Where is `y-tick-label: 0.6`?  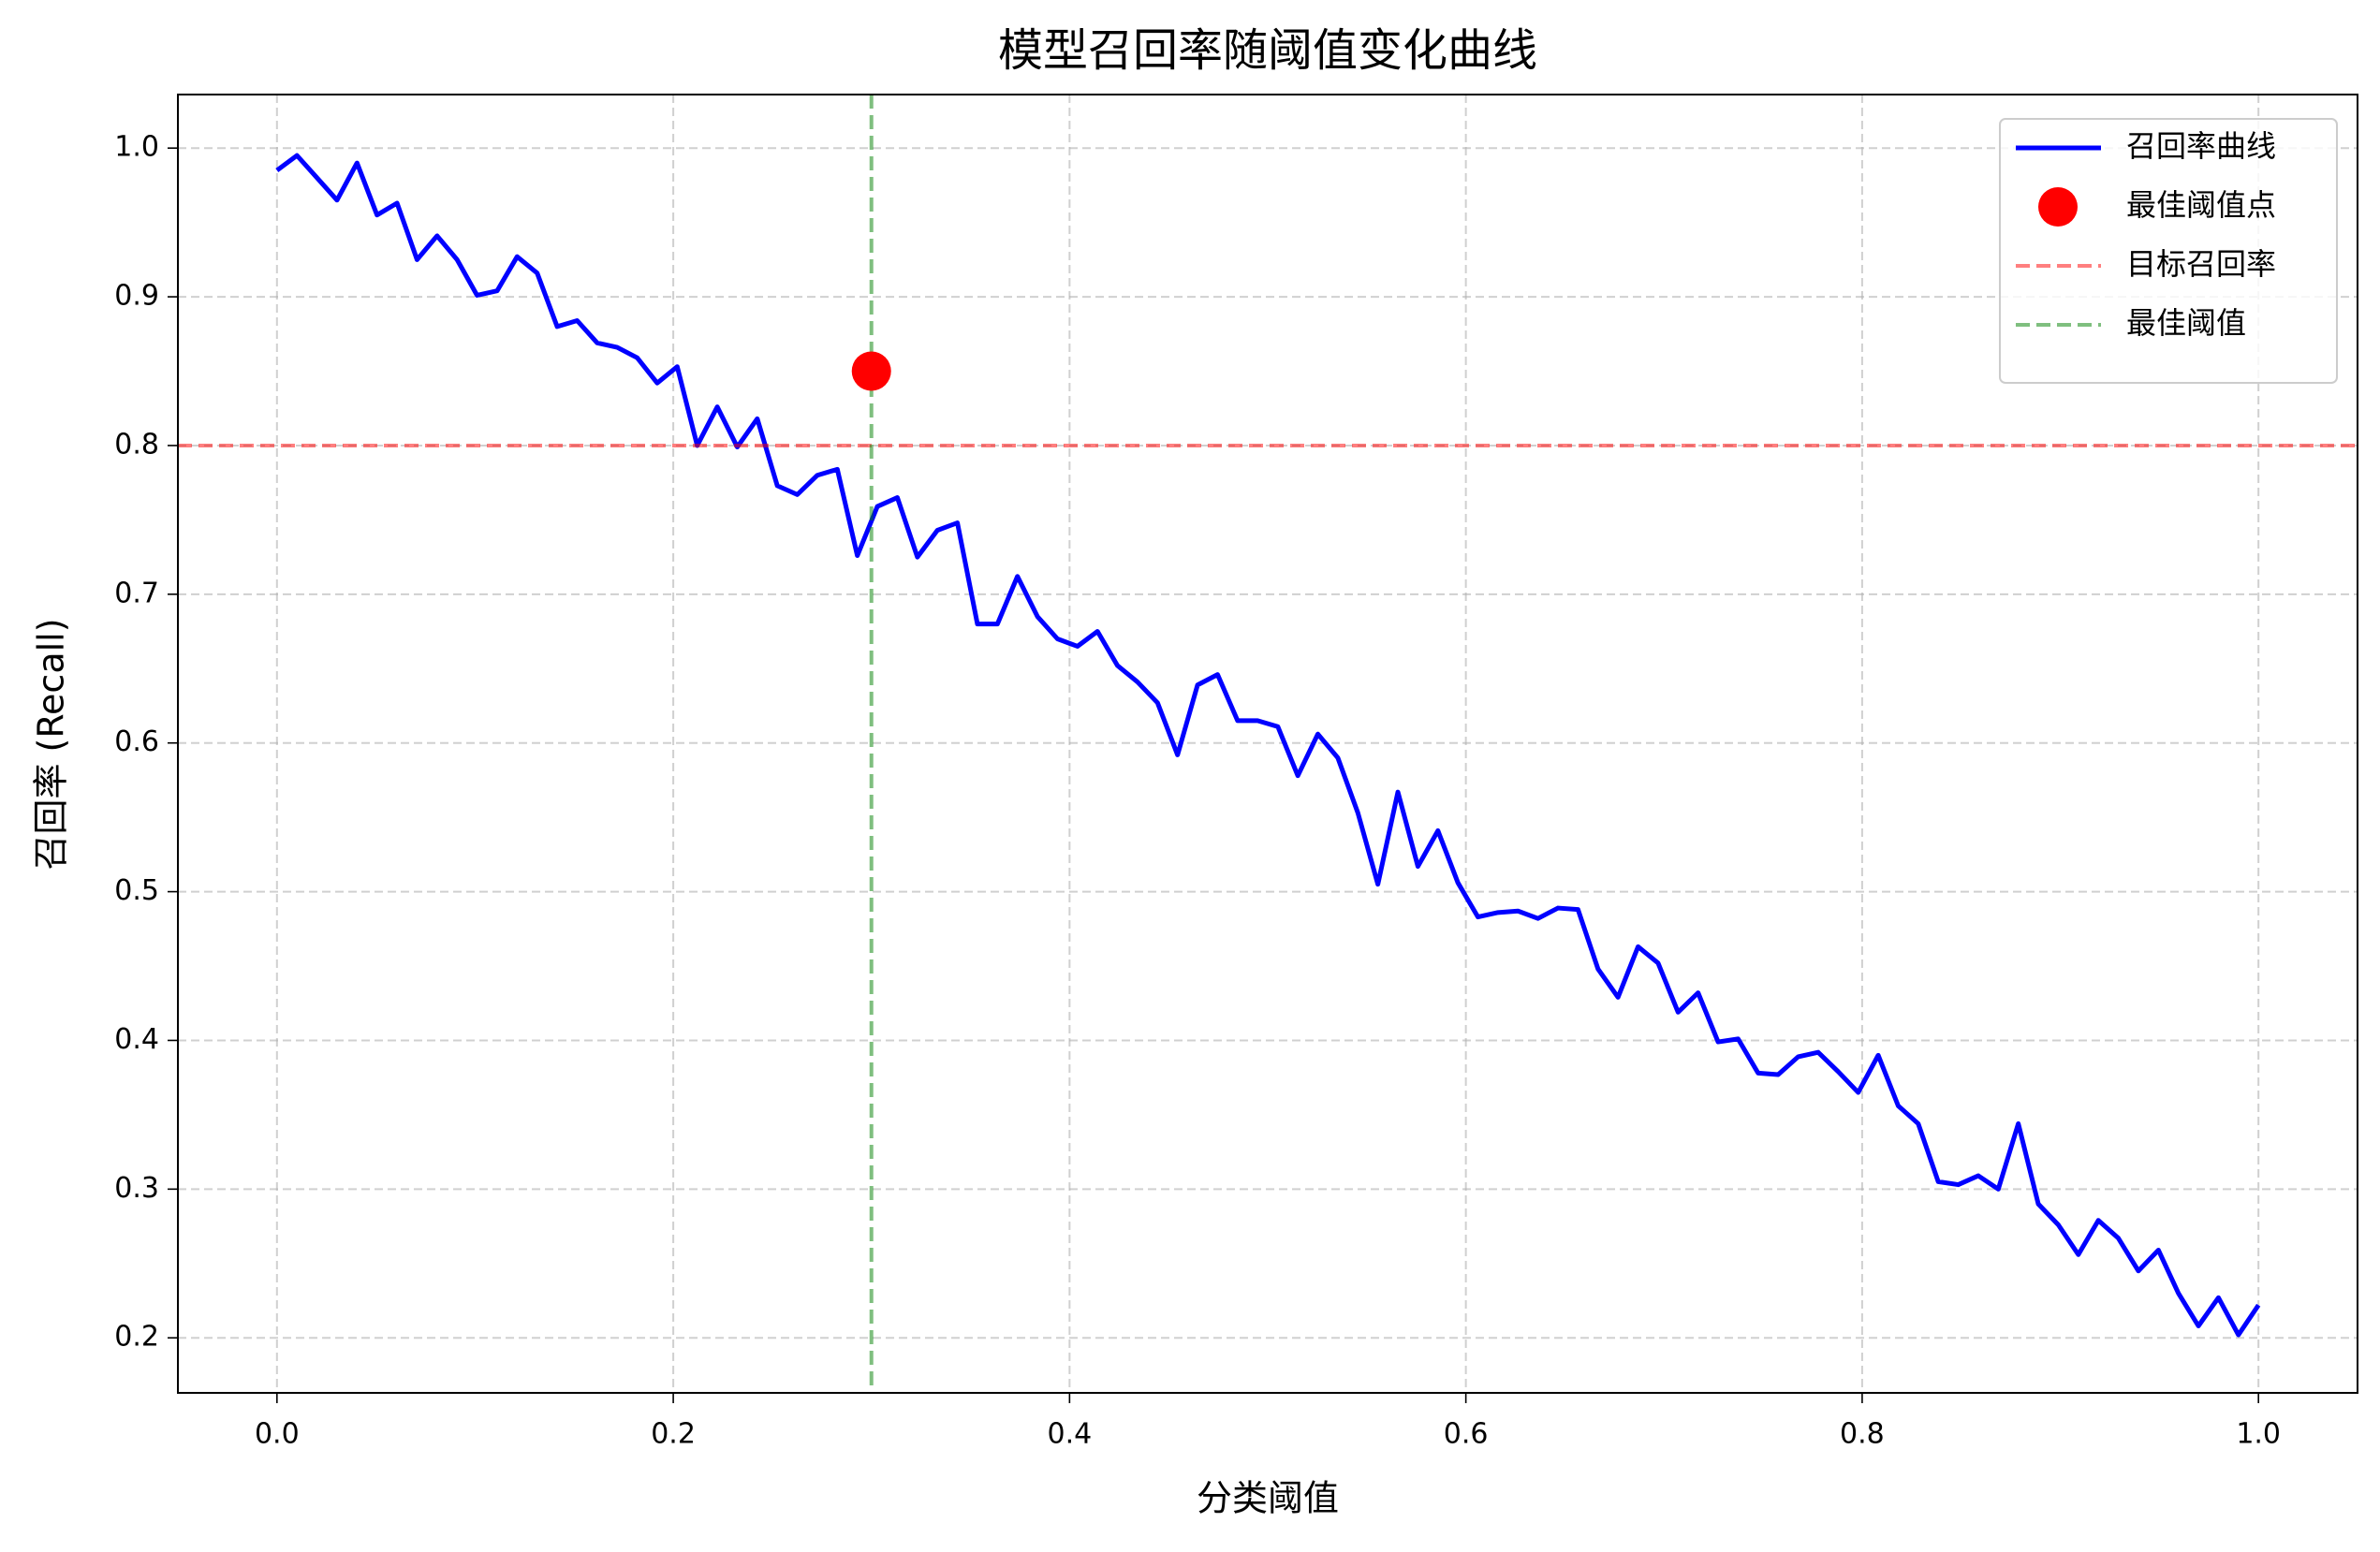 y-tick-label: 0.6 is located at coordinates (136, 741).